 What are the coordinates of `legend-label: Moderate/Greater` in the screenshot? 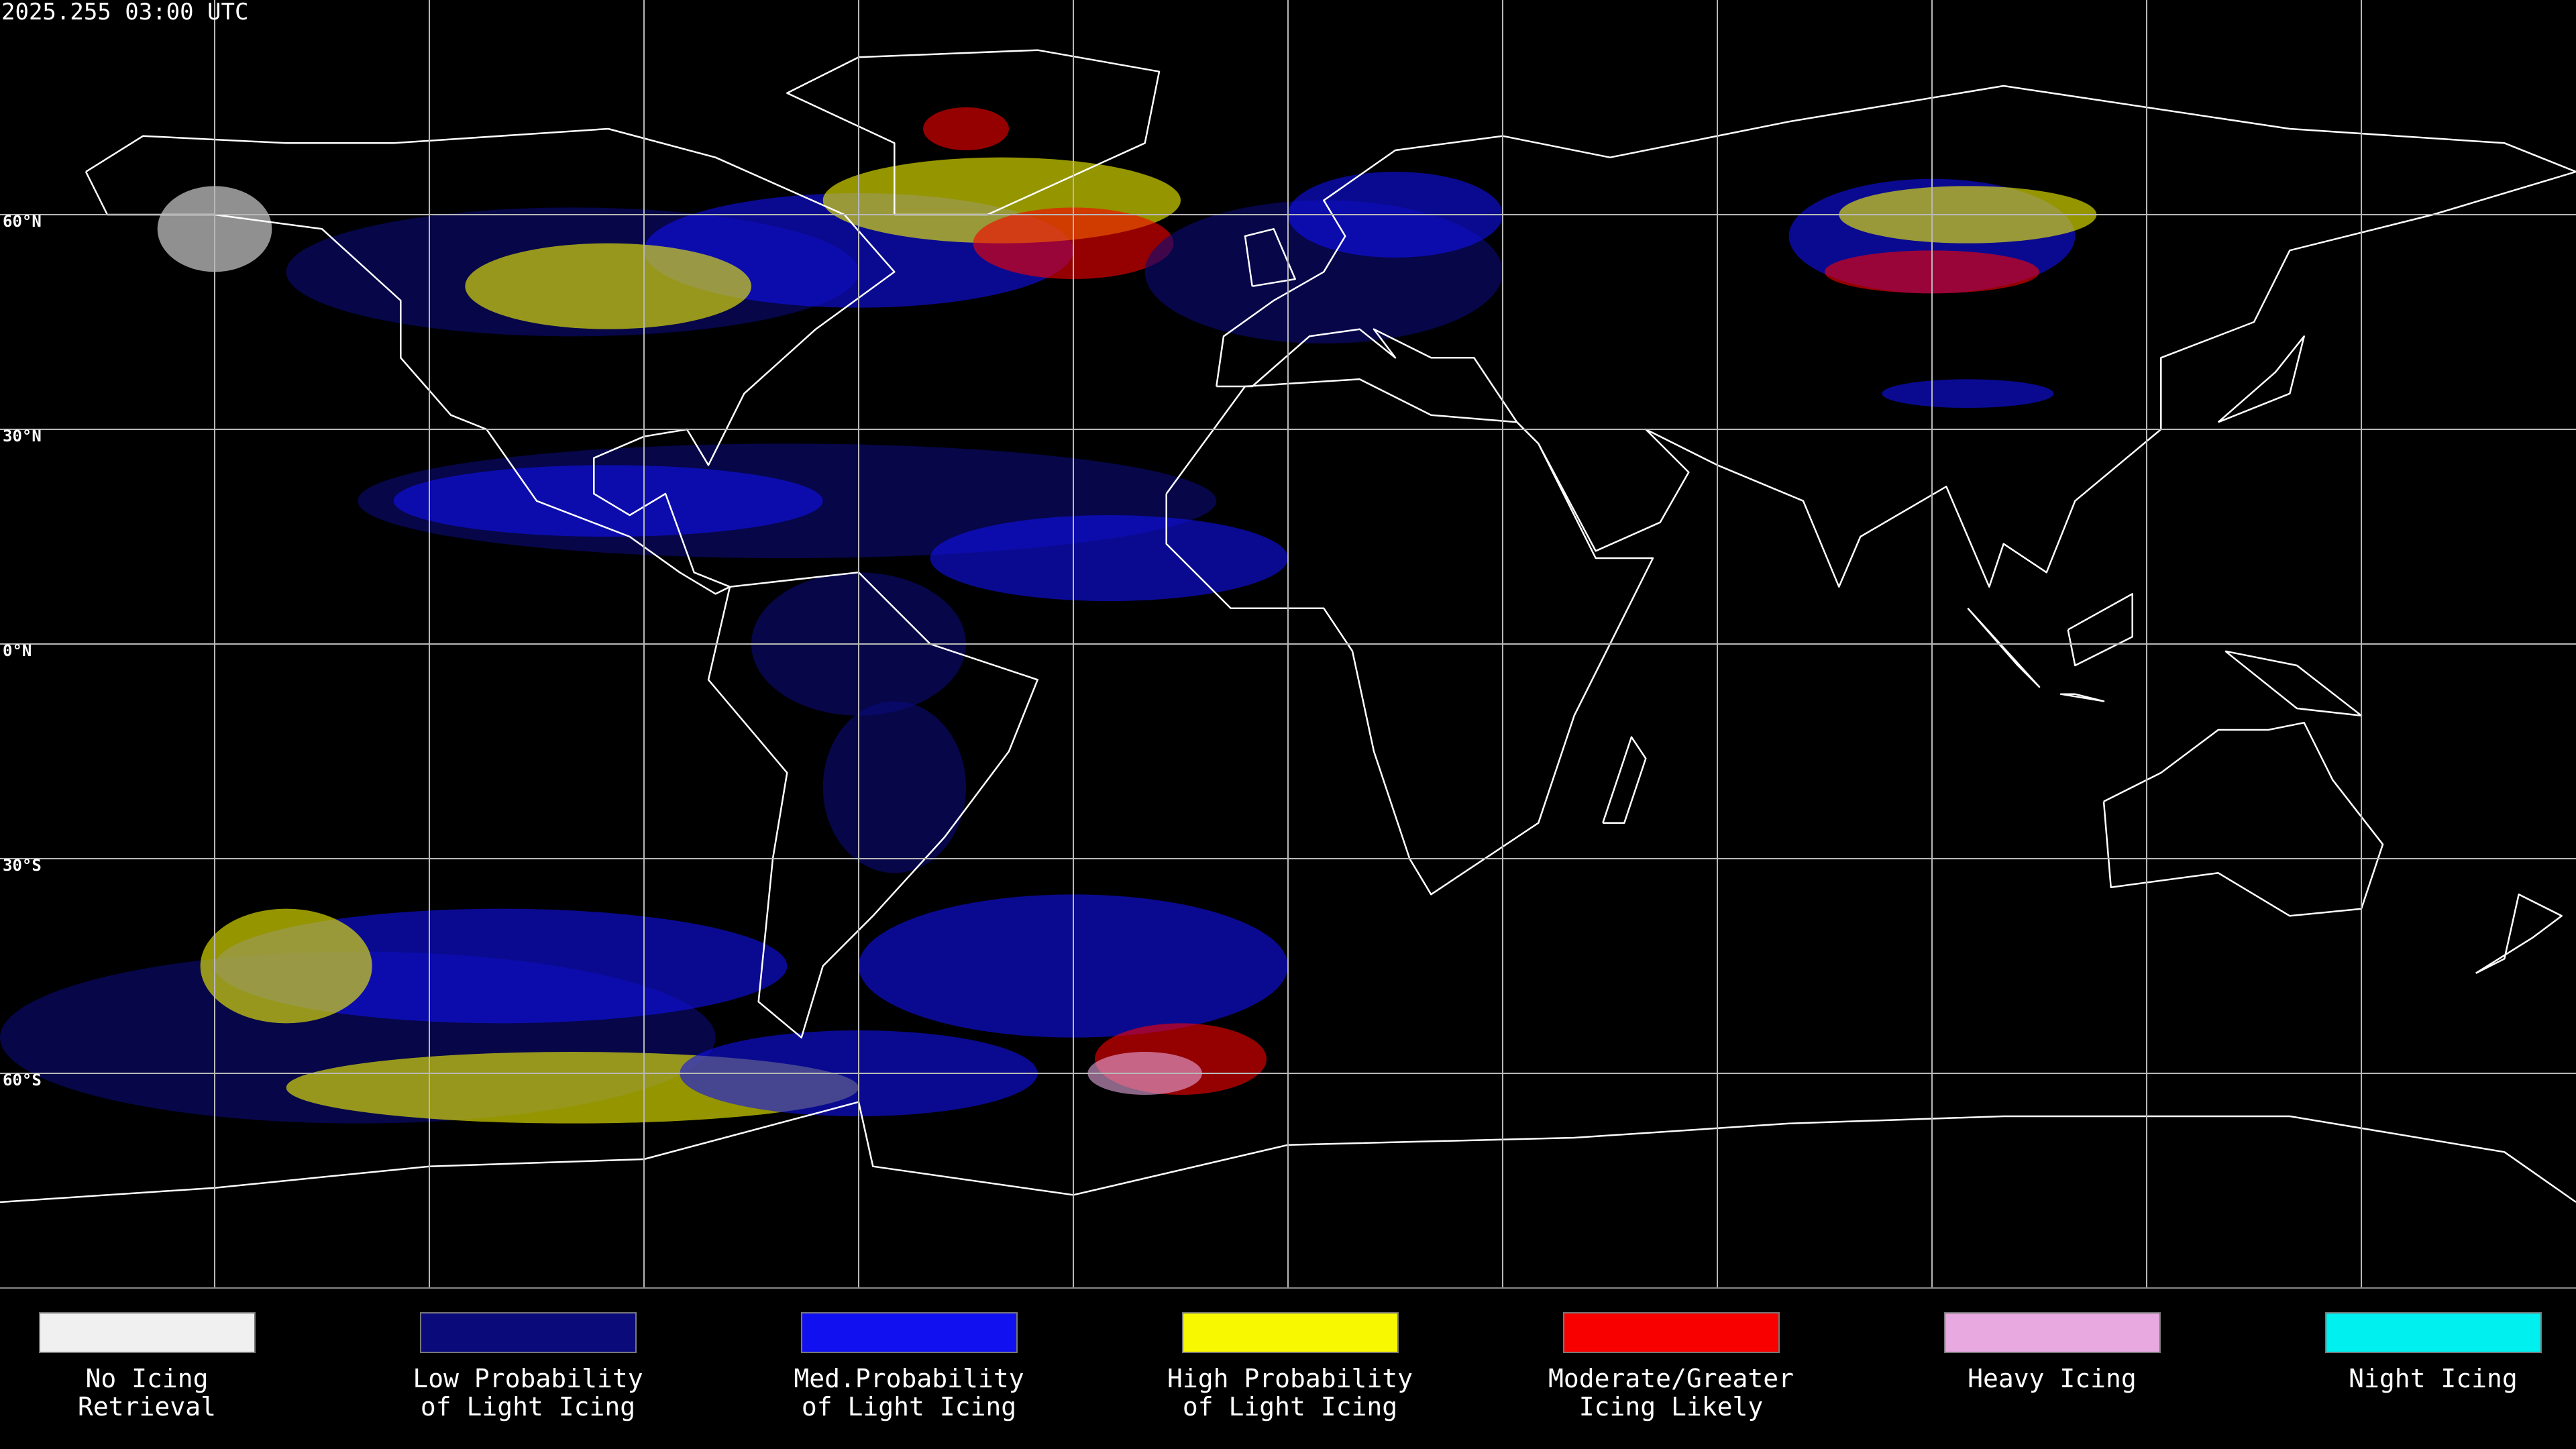 It's located at (1671, 1378).